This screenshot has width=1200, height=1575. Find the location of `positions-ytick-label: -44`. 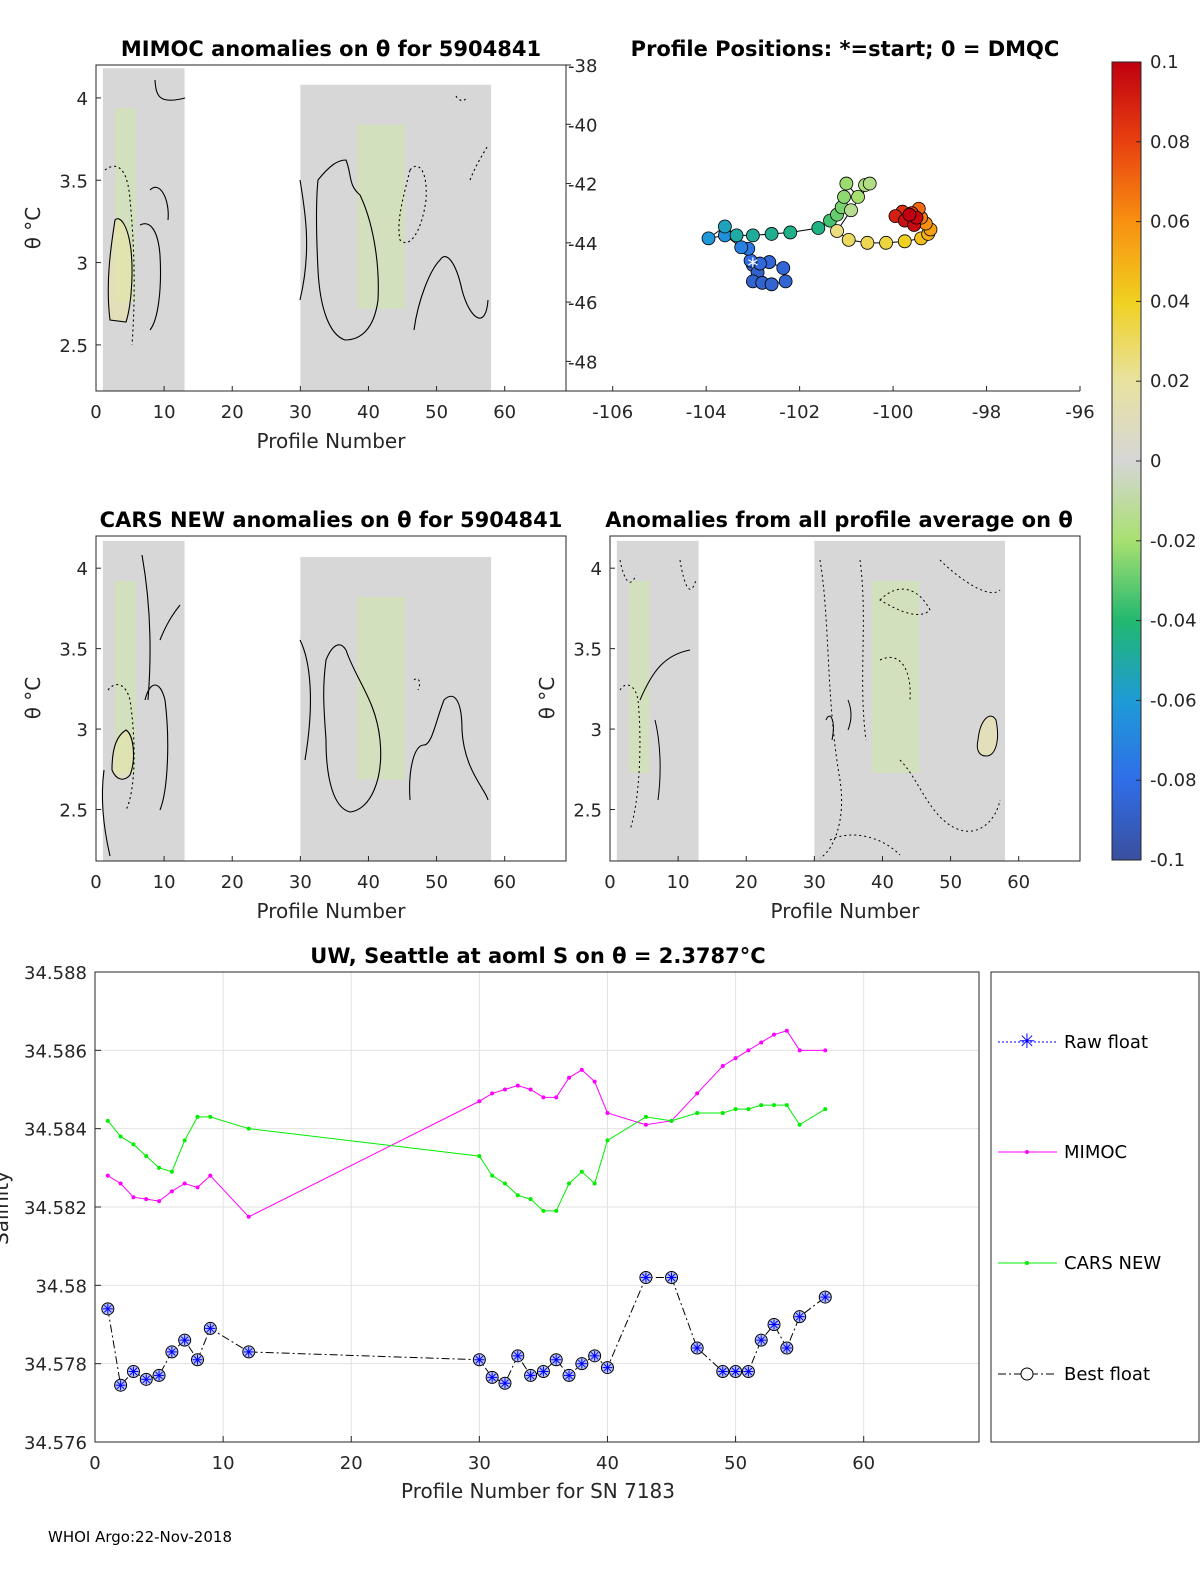

positions-ytick-label: -44 is located at coordinates (582, 244).